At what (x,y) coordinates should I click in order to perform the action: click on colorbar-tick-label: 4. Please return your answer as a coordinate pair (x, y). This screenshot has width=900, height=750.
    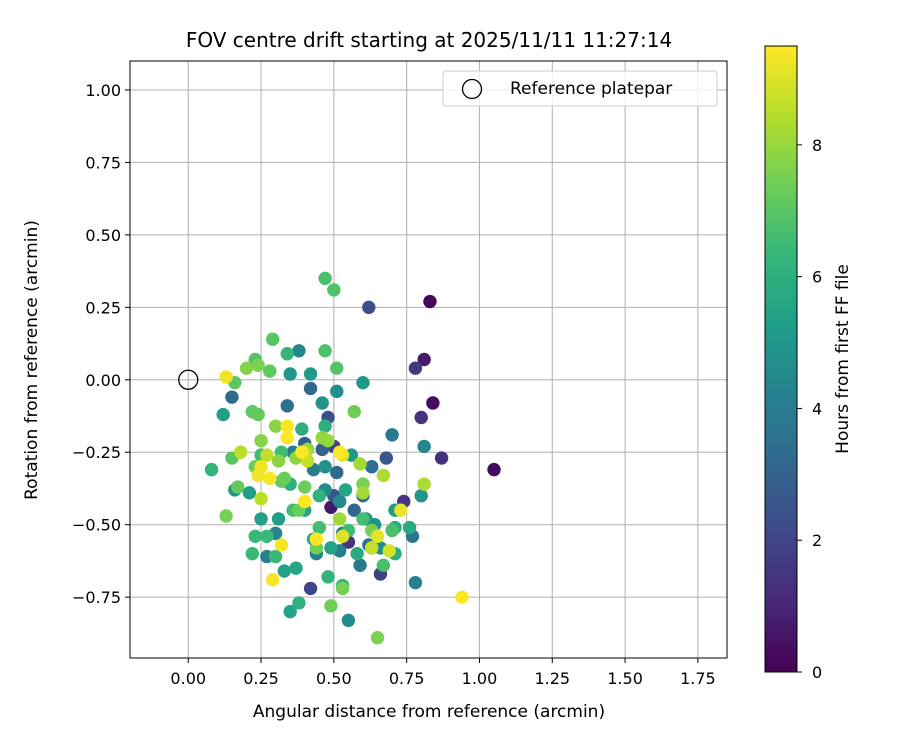
    Looking at the image, I should click on (817, 408).